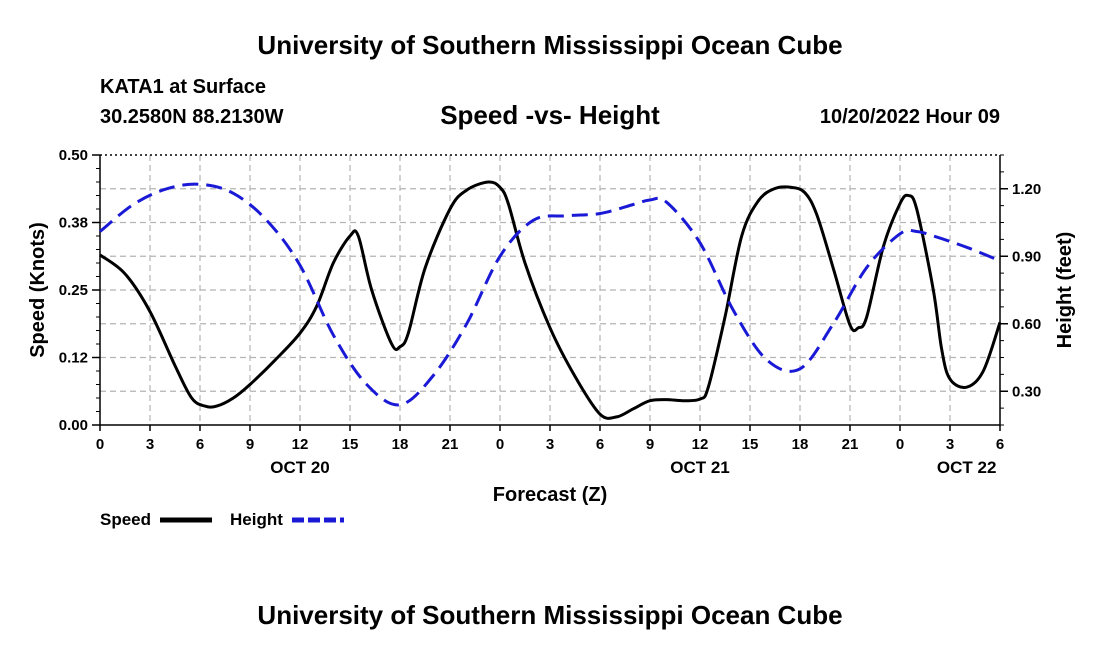 The height and width of the screenshot is (650, 1100). What do you see at coordinates (183, 87) in the screenshot?
I see `station-label: KATA1 at Surface` at bounding box center [183, 87].